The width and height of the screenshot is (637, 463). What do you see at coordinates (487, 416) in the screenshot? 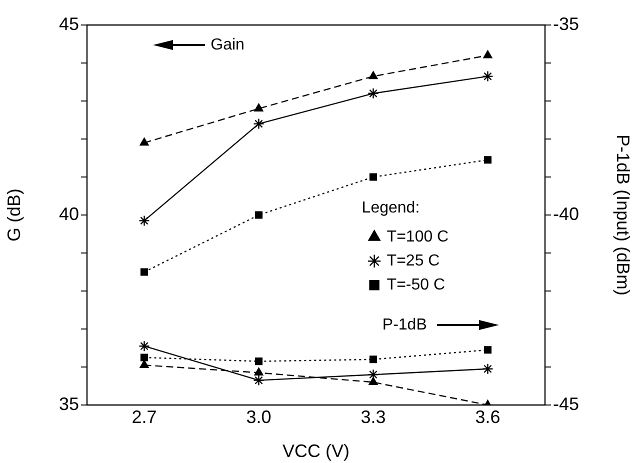
I see `x-tick-label: 3.6` at bounding box center [487, 416].